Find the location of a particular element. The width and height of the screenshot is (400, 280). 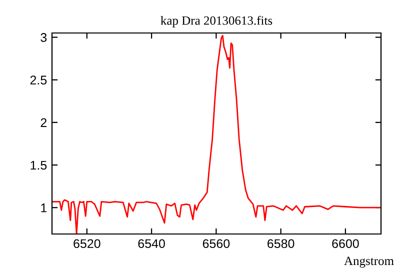

chart-title: kap Dra 20130613.fits is located at coordinates (216, 22).